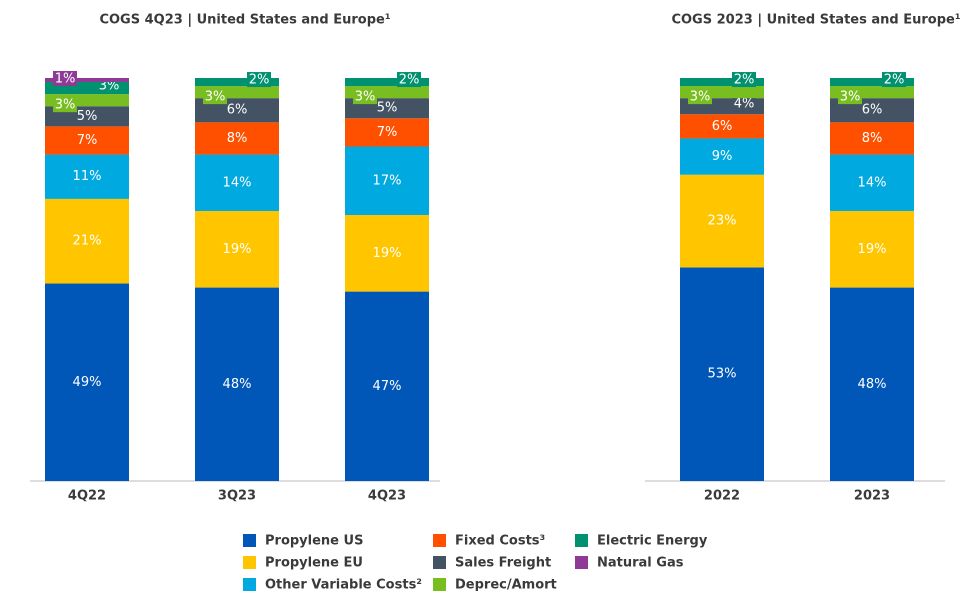  Describe the element at coordinates (237, 496) in the screenshot. I see `x-tick-label: 3Q23` at that location.